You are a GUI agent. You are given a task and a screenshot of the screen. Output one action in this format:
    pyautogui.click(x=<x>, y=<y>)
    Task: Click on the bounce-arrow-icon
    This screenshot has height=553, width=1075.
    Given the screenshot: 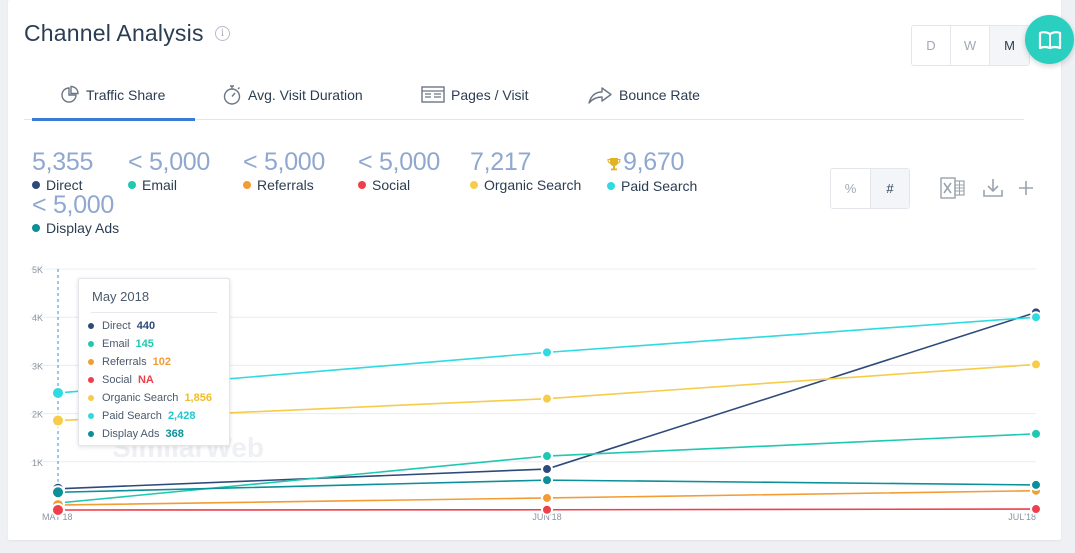 What is the action you would take?
    pyautogui.click(x=600, y=95)
    